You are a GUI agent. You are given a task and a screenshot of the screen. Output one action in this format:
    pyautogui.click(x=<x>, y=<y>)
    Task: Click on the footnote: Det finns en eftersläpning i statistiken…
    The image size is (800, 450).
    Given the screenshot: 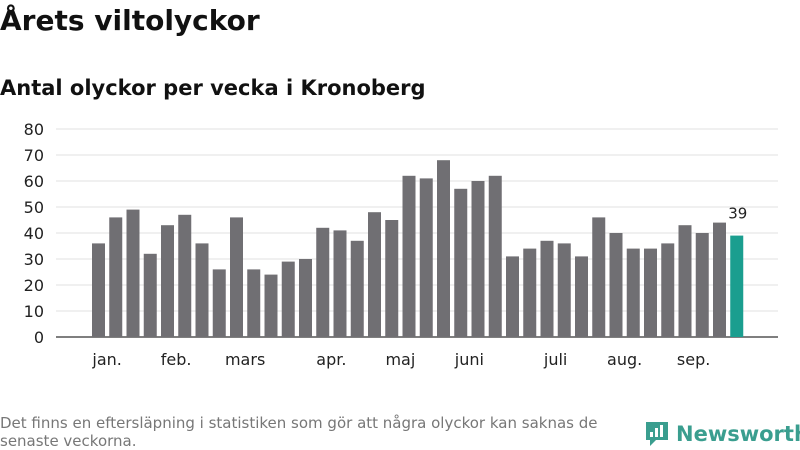 What is the action you would take?
    pyautogui.click(x=299, y=432)
    